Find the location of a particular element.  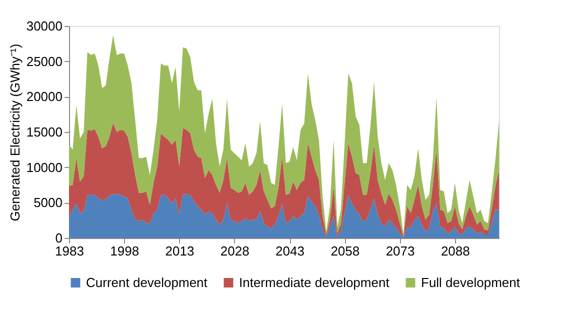

x-tick-label: 2028 is located at coordinates (235, 251).